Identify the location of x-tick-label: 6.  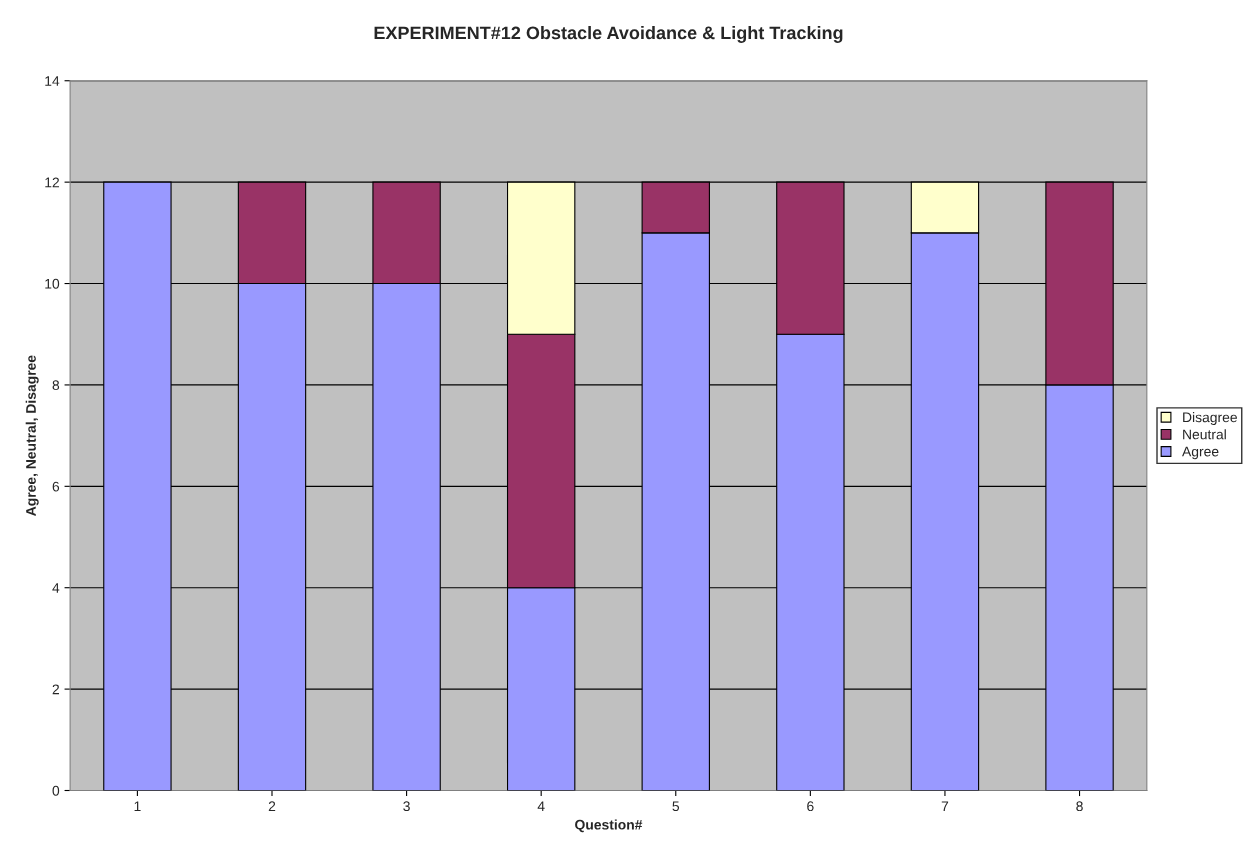
(810, 806).